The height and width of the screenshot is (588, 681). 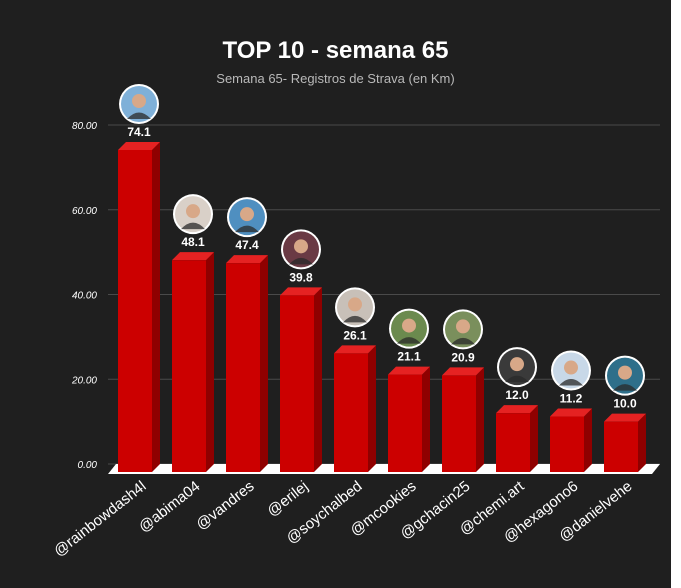 I want to click on y-tick-label: 40.00, so click(x=84, y=296).